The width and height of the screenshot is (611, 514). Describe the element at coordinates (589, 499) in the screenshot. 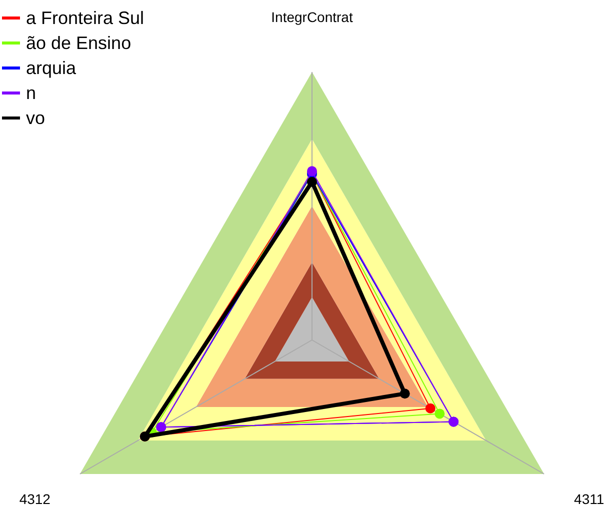

I see `spoke-label: 4311` at that location.